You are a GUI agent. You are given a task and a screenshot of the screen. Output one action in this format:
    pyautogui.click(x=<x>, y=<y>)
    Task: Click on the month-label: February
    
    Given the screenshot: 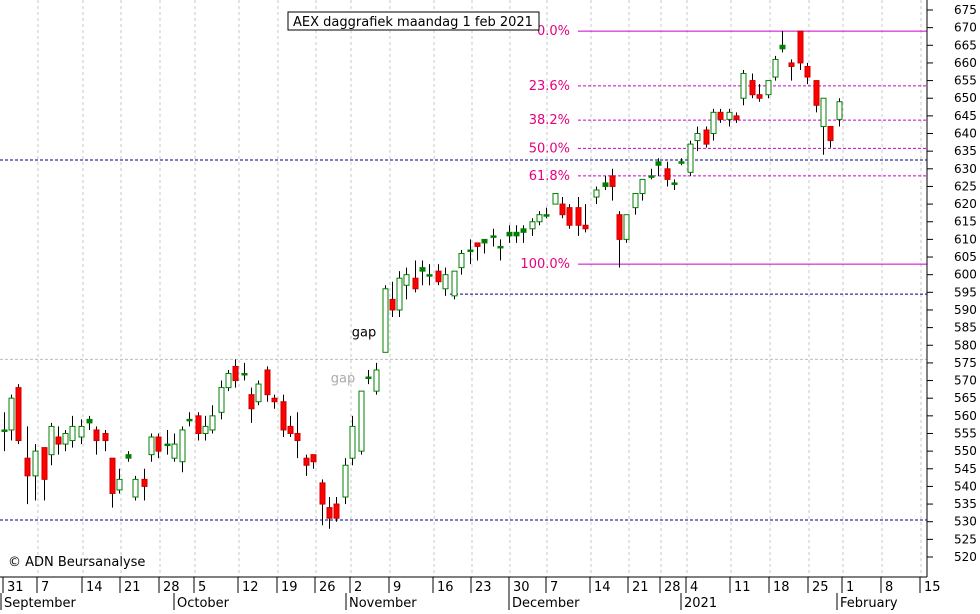 What is the action you would take?
    pyautogui.click(x=869, y=603)
    